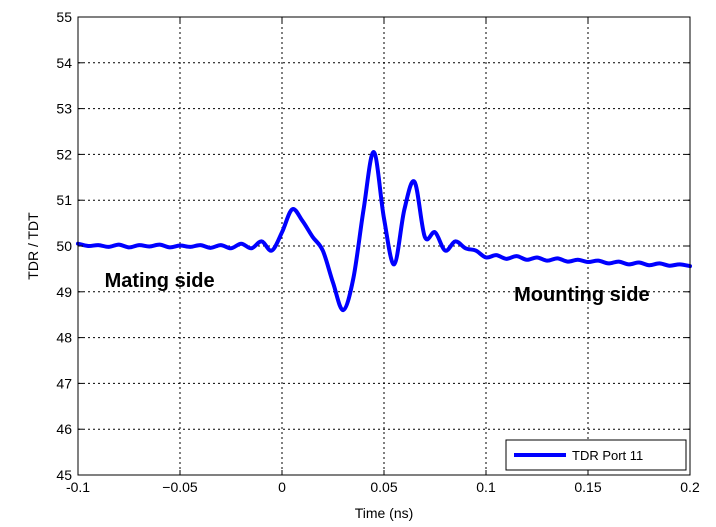 This screenshot has height=527, width=716. I want to click on x-tick-label: 0.1, so click(486, 487).